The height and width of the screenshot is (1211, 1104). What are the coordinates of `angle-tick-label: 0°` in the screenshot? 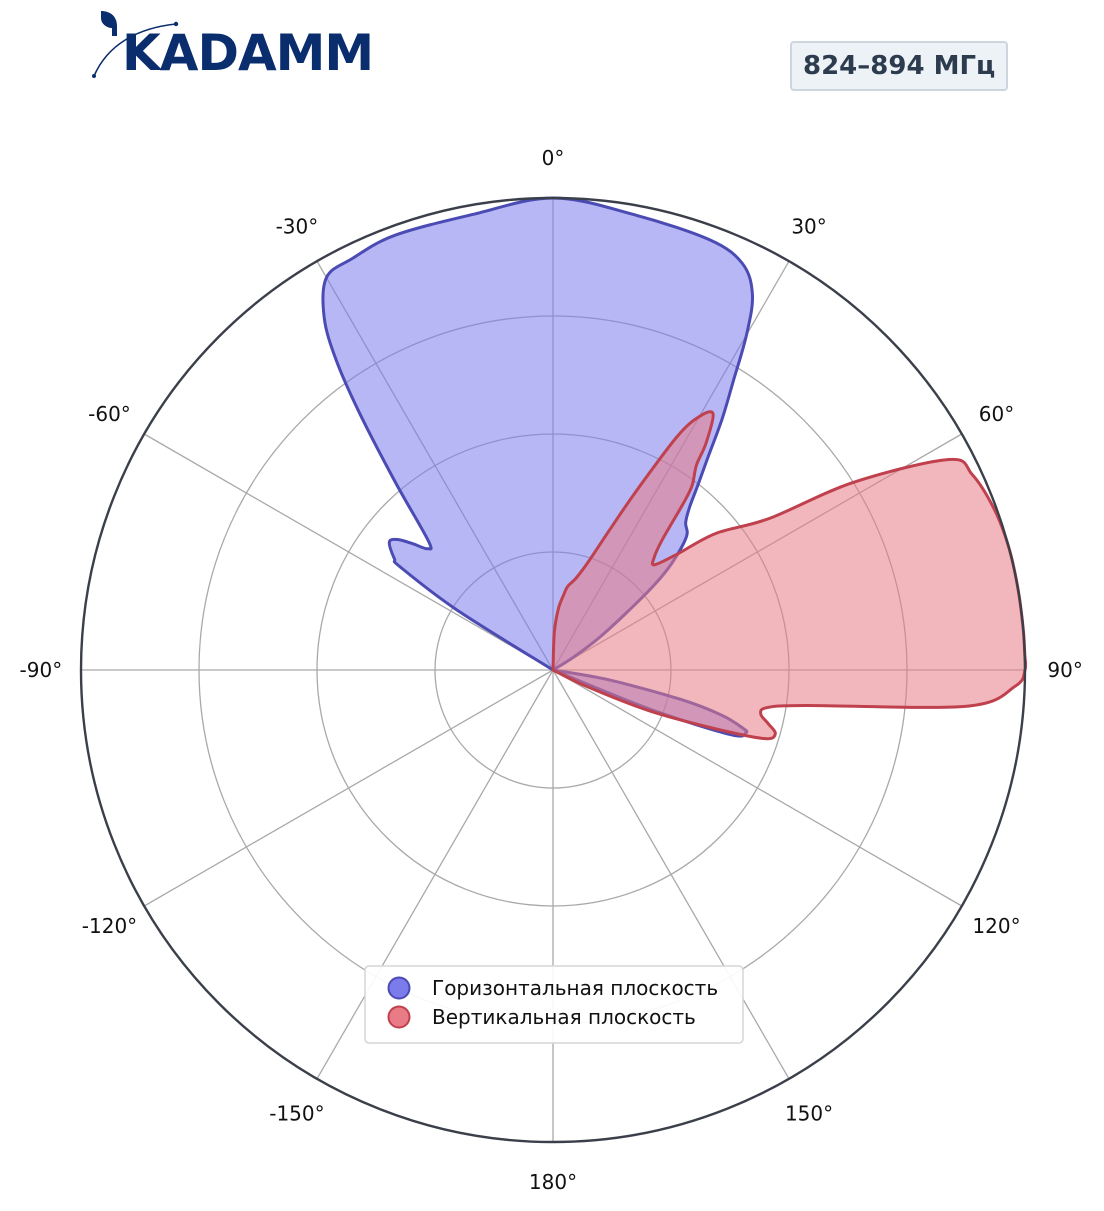 It's located at (553, 158).